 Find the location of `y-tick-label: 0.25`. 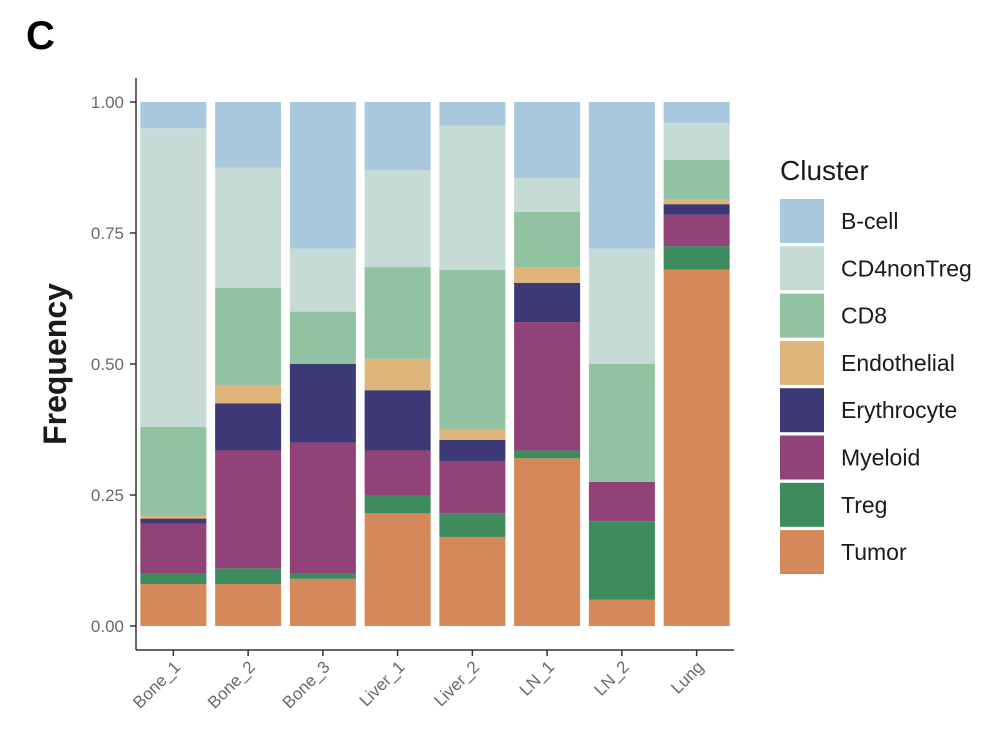

y-tick-label: 0.25 is located at coordinates (107, 495).